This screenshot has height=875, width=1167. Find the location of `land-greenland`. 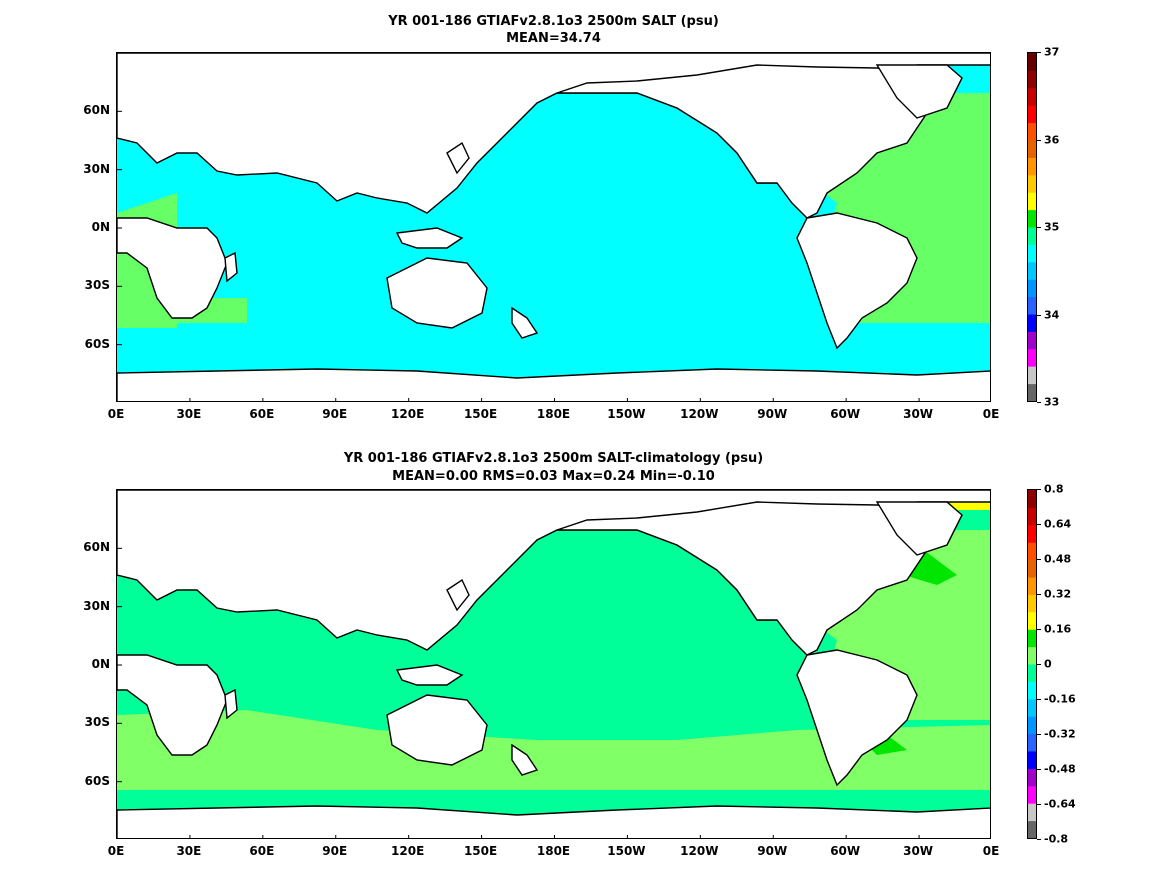

land-greenland is located at coordinates (919, 528).